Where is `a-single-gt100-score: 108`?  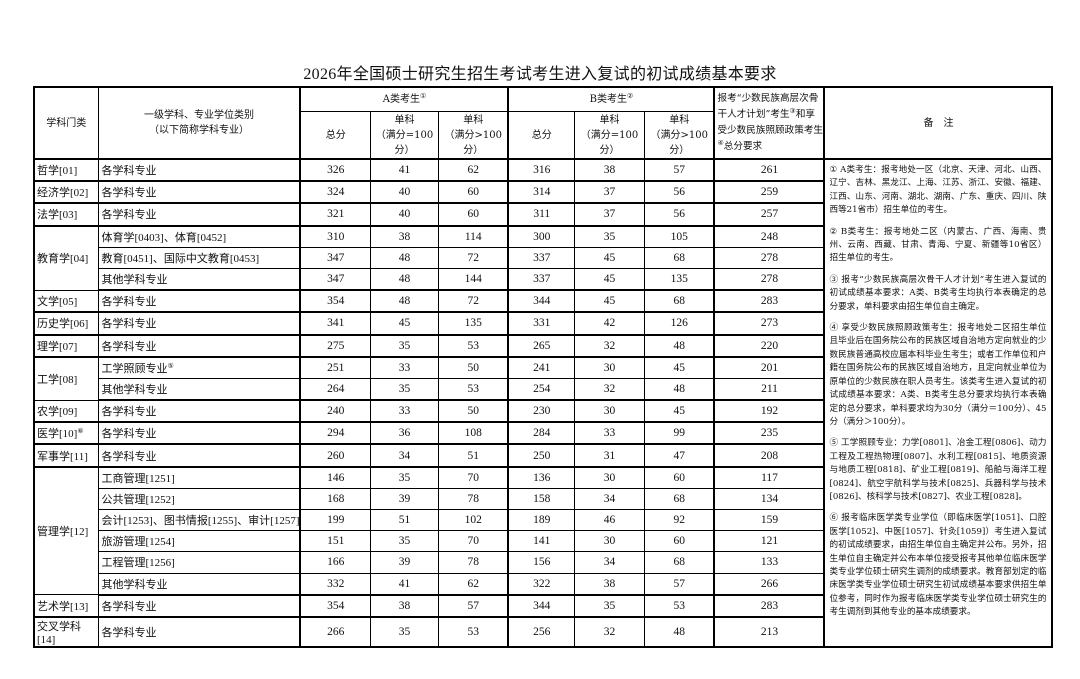 a-single-gt100-score: 108 is located at coordinates (473, 433).